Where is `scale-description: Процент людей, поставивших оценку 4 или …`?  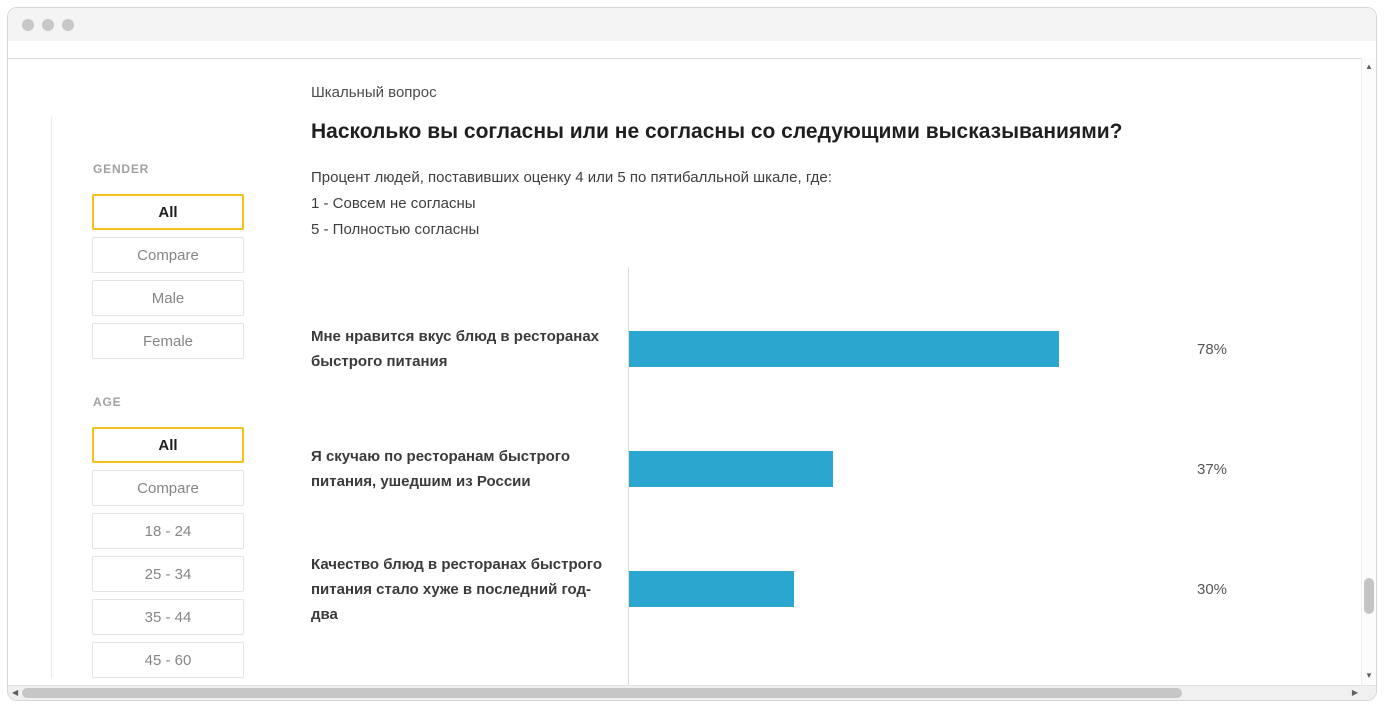 scale-description: Процент людей, поставивших оценку 4 или … is located at coordinates (571, 178).